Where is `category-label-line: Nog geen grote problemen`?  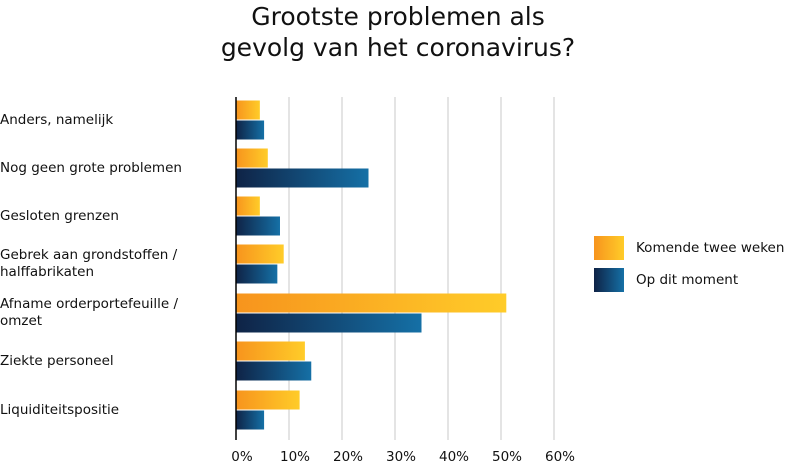 category-label-line: Nog geen grote problemen is located at coordinates (91, 167).